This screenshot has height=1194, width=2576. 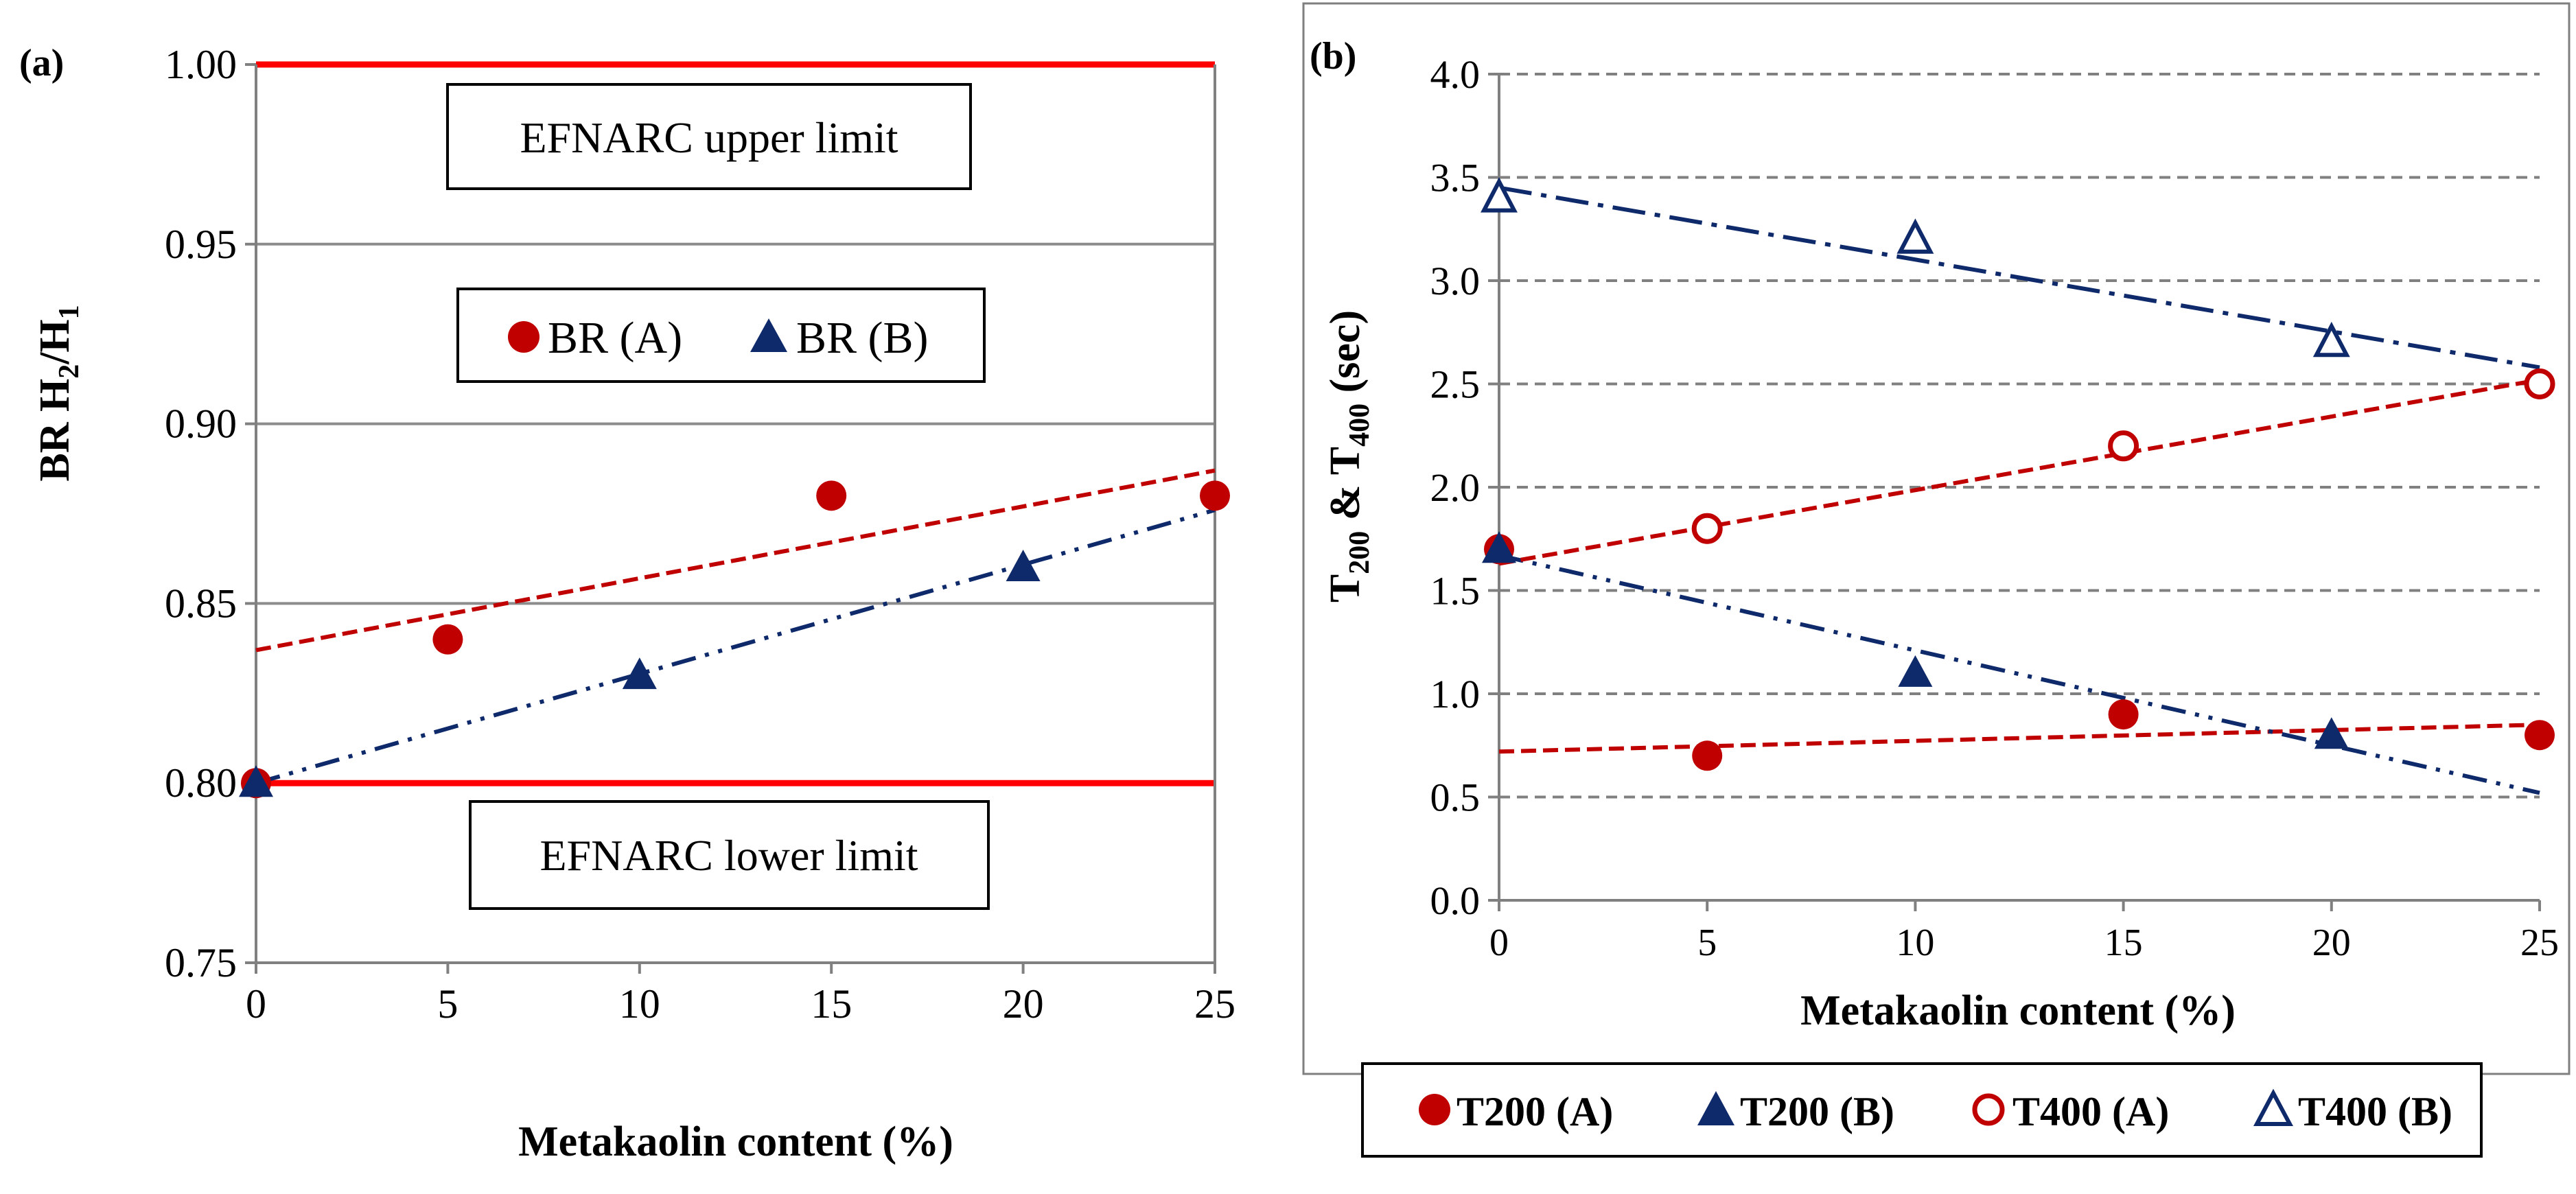 I want to click on y-tick-label: 1.00, so click(x=201, y=64).